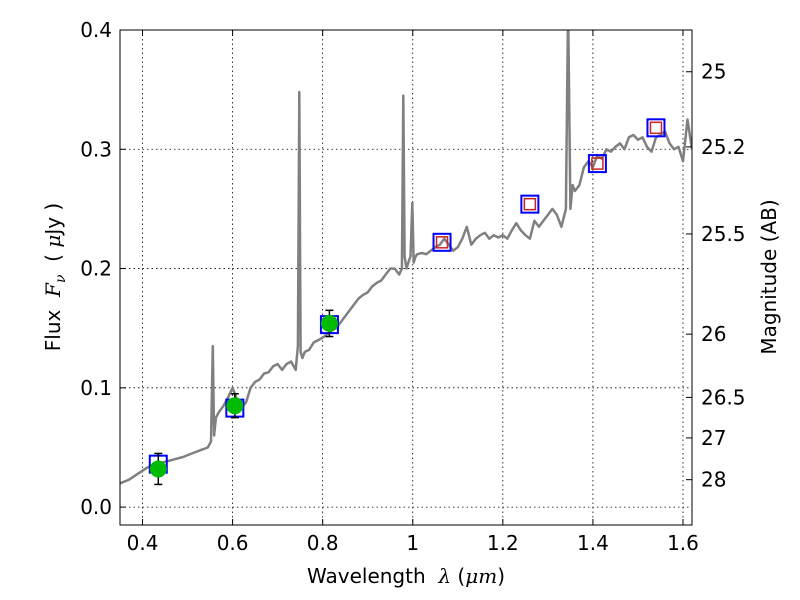  Describe the element at coordinates (723, 234) in the screenshot. I see `mag-tick-label: 25.5` at that location.